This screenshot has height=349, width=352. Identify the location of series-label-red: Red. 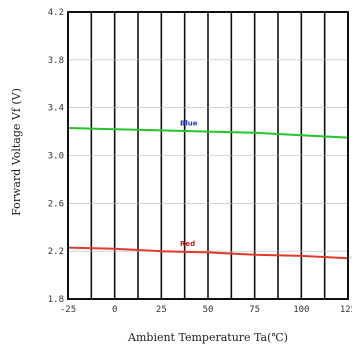
(187, 244).